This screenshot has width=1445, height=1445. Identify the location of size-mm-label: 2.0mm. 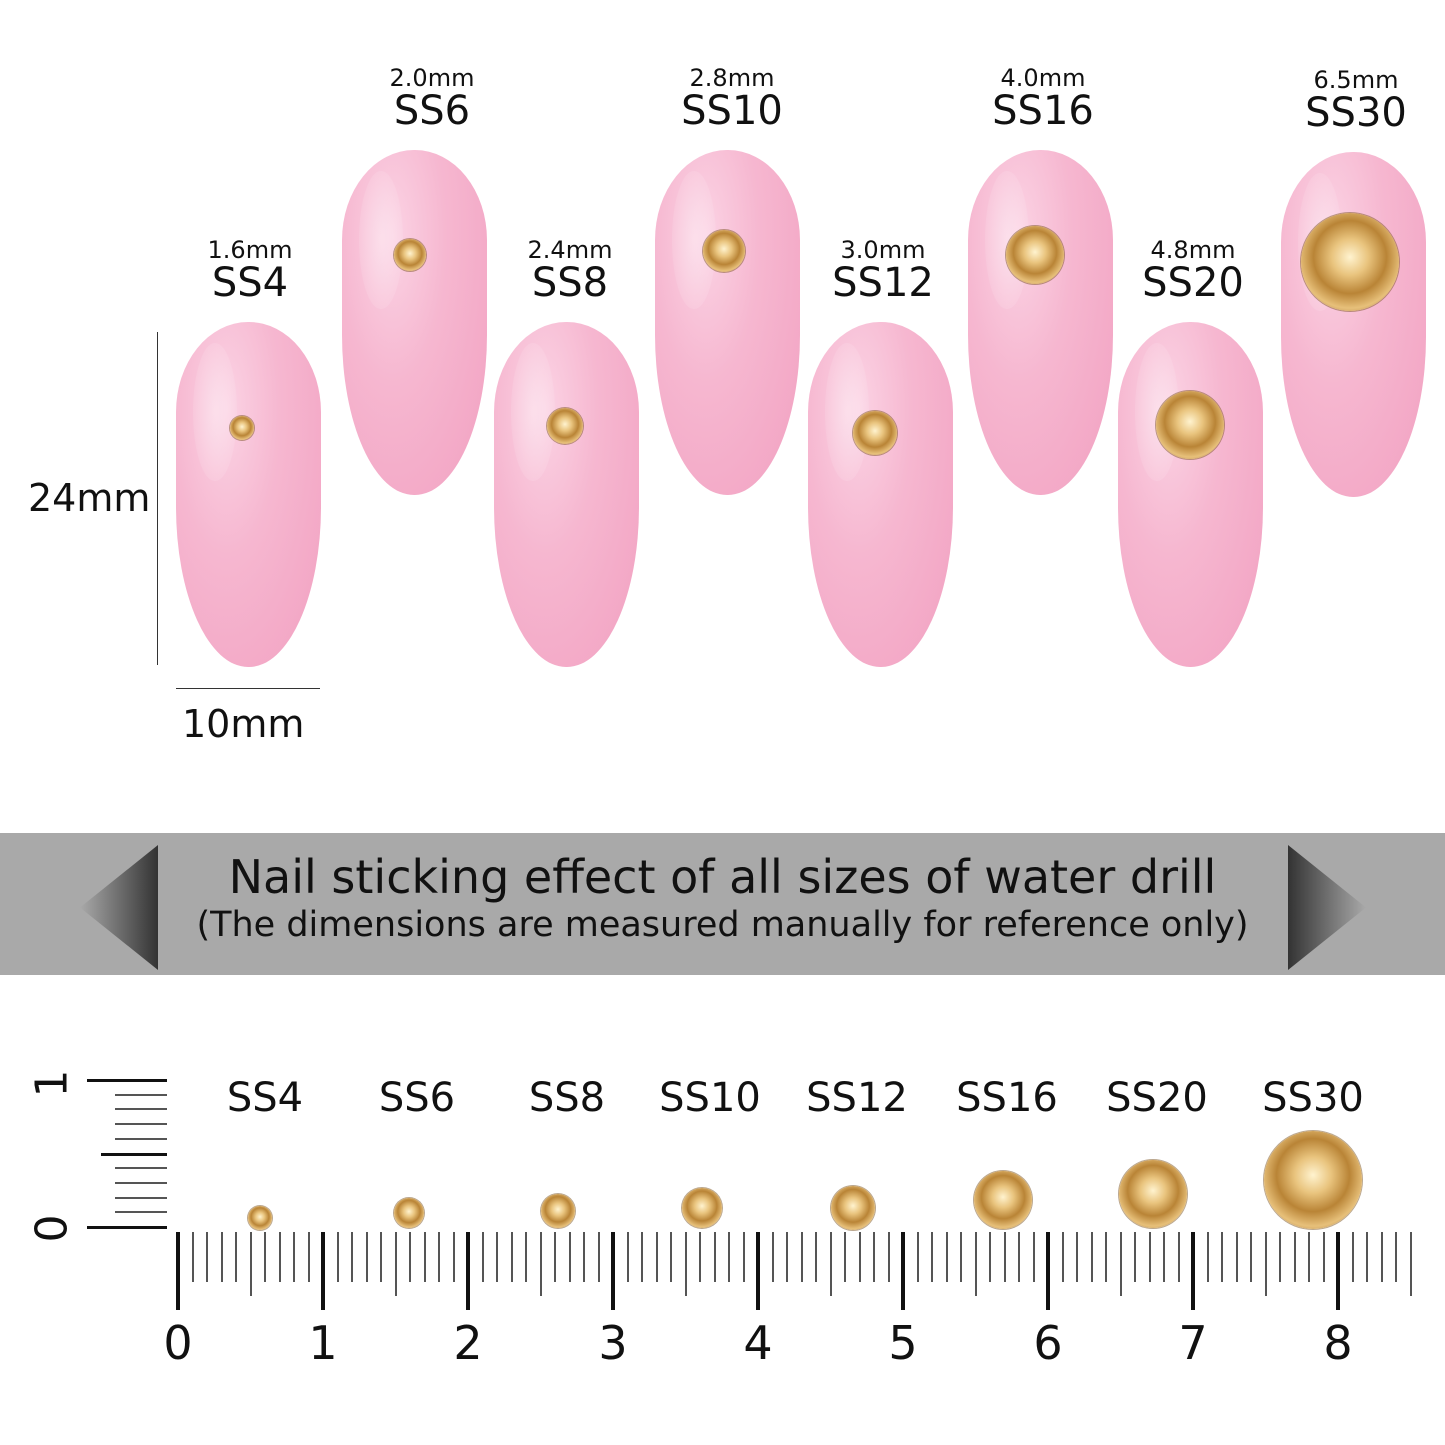
(432, 78).